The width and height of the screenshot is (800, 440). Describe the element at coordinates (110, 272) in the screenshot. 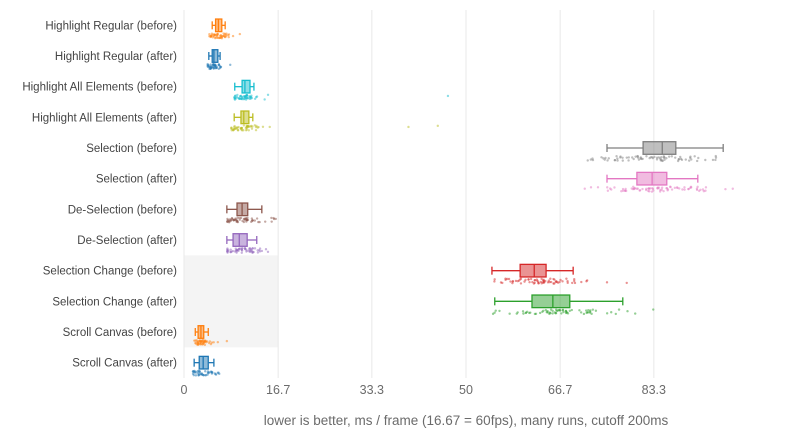

I see `category-label: Selection Change (before)` at that location.